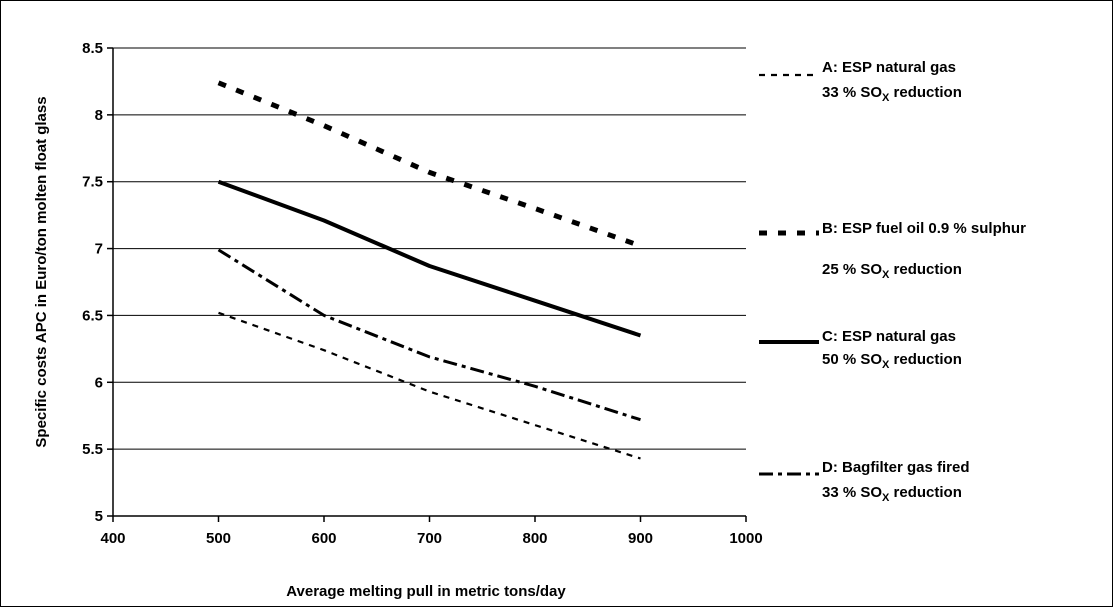 The height and width of the screenshot is (611, 1113). What do you see at coordinates (99, 249) in the screenshot?
I see `y-tick-label-4: 7` at bounding box center [99, 249].